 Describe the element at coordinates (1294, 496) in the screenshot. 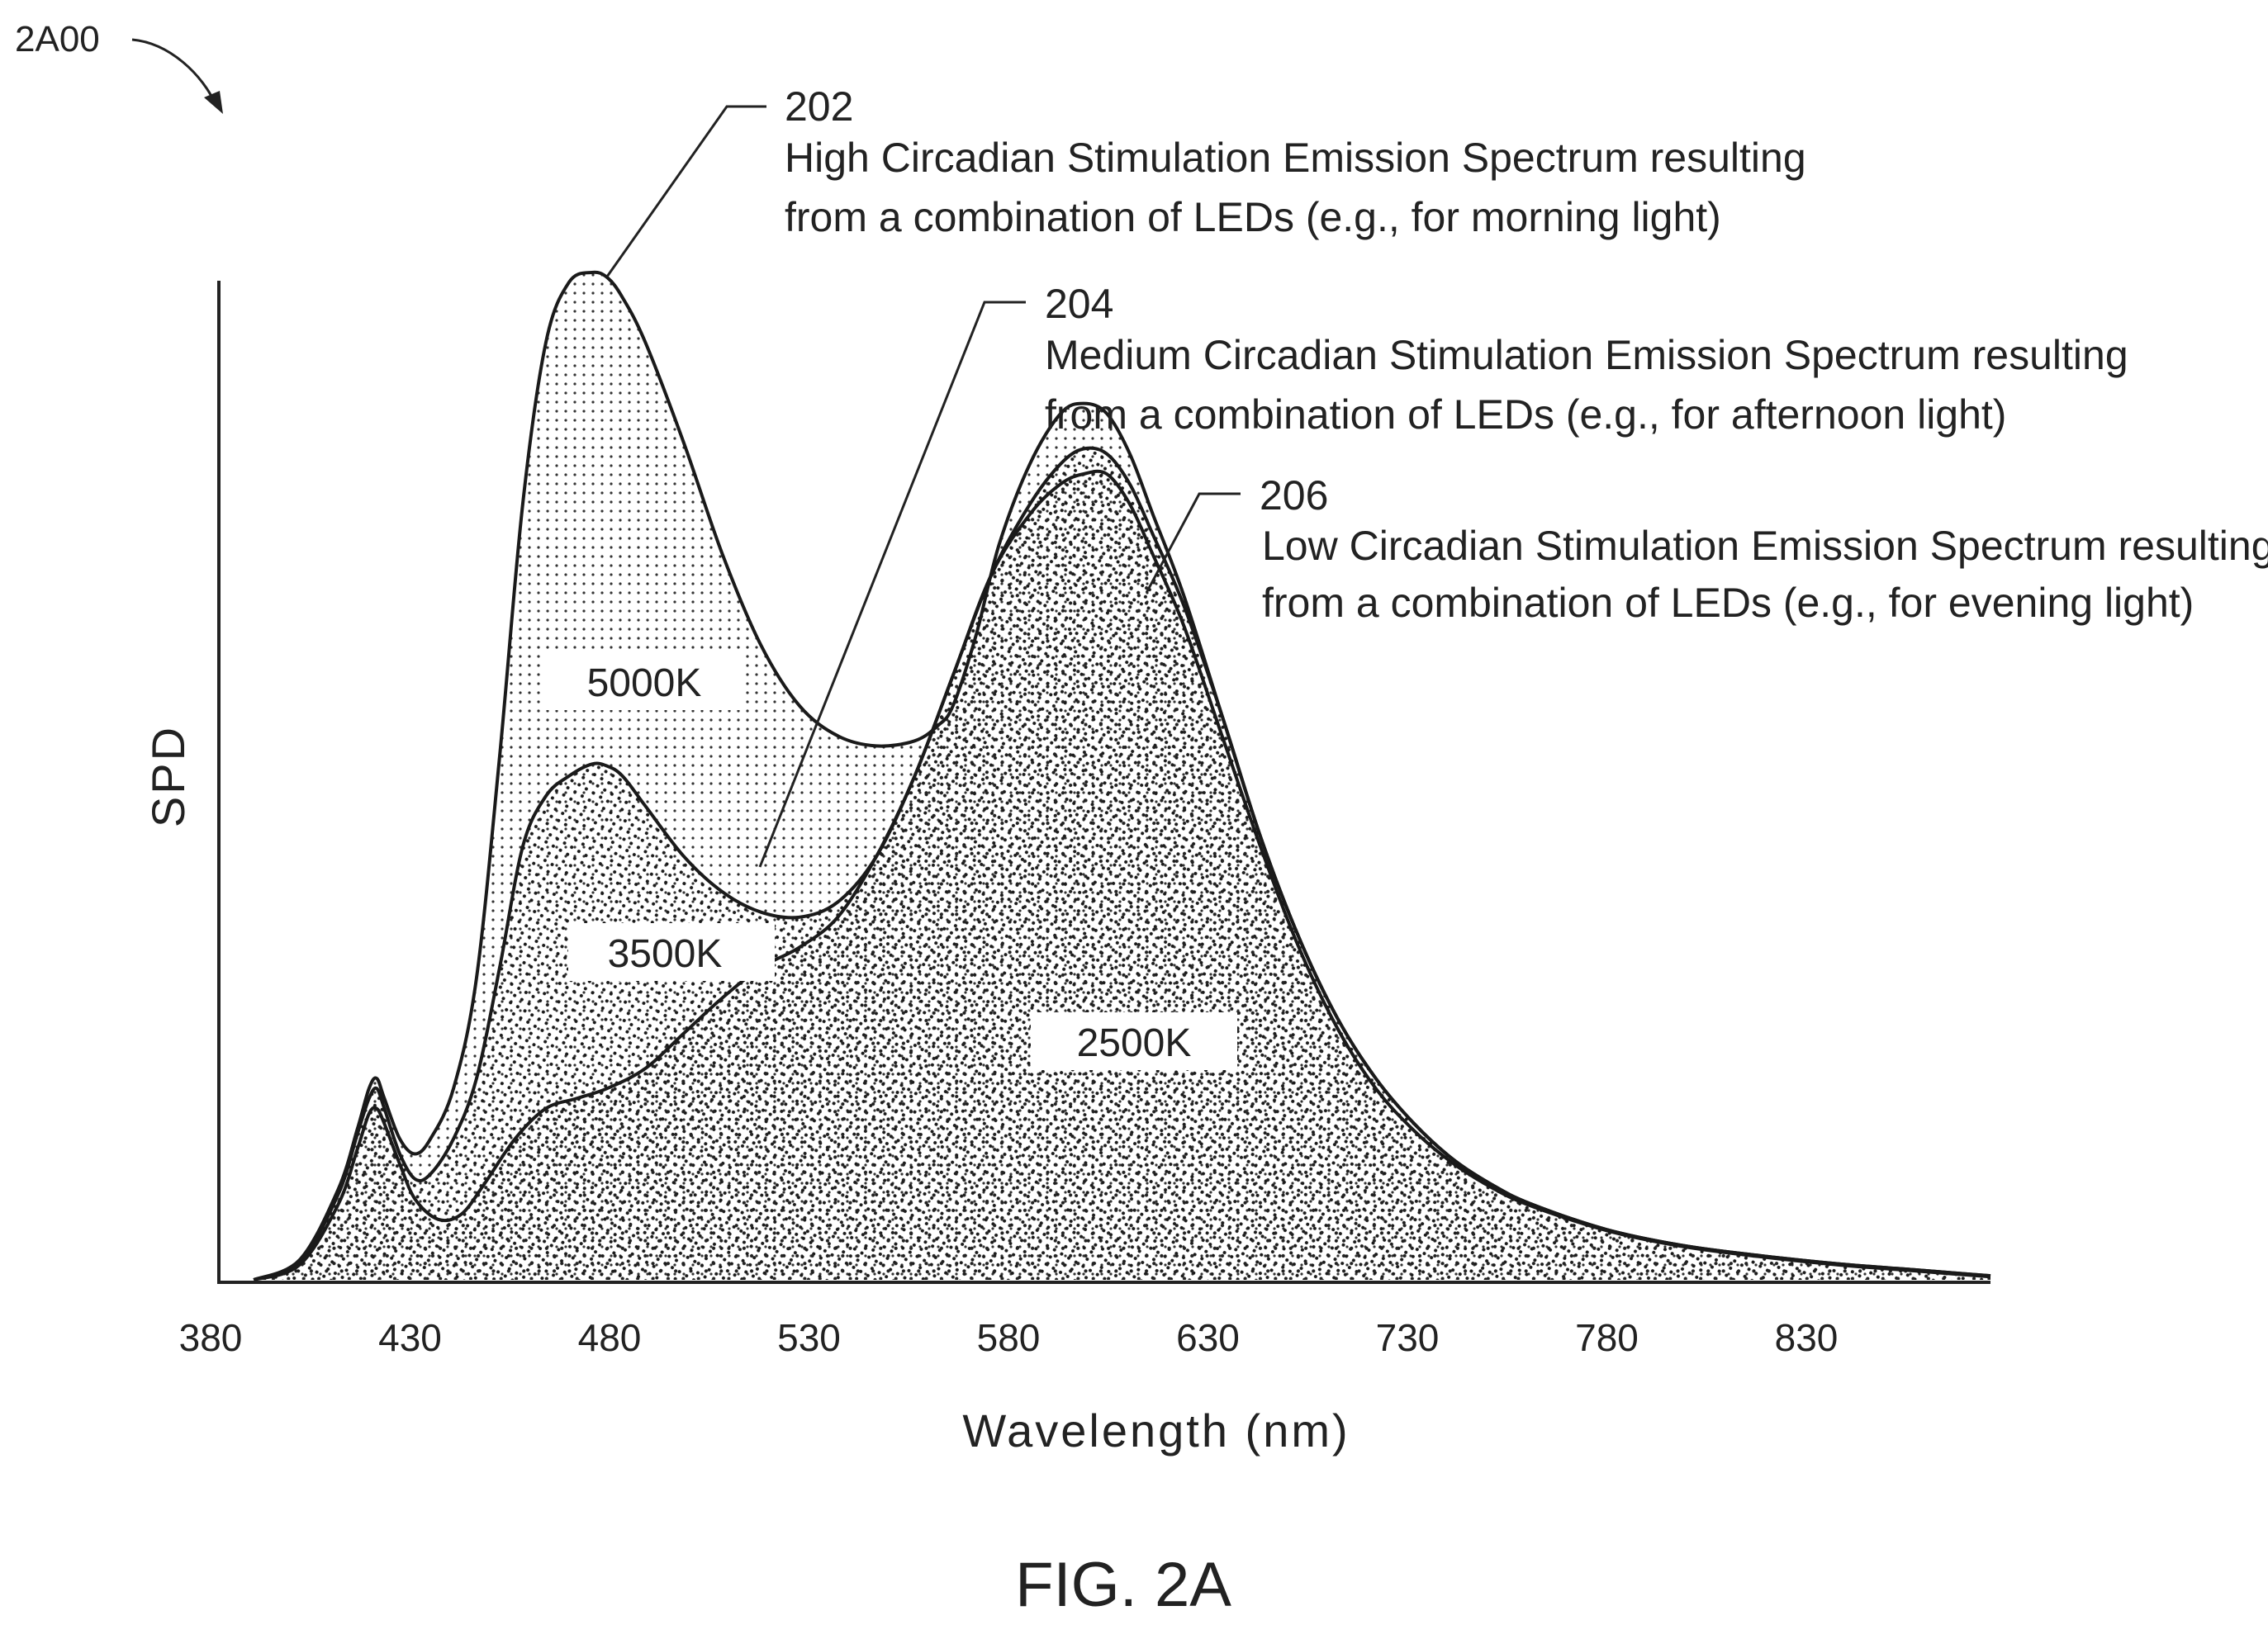

I see `series-ref-206: 206` at that location.